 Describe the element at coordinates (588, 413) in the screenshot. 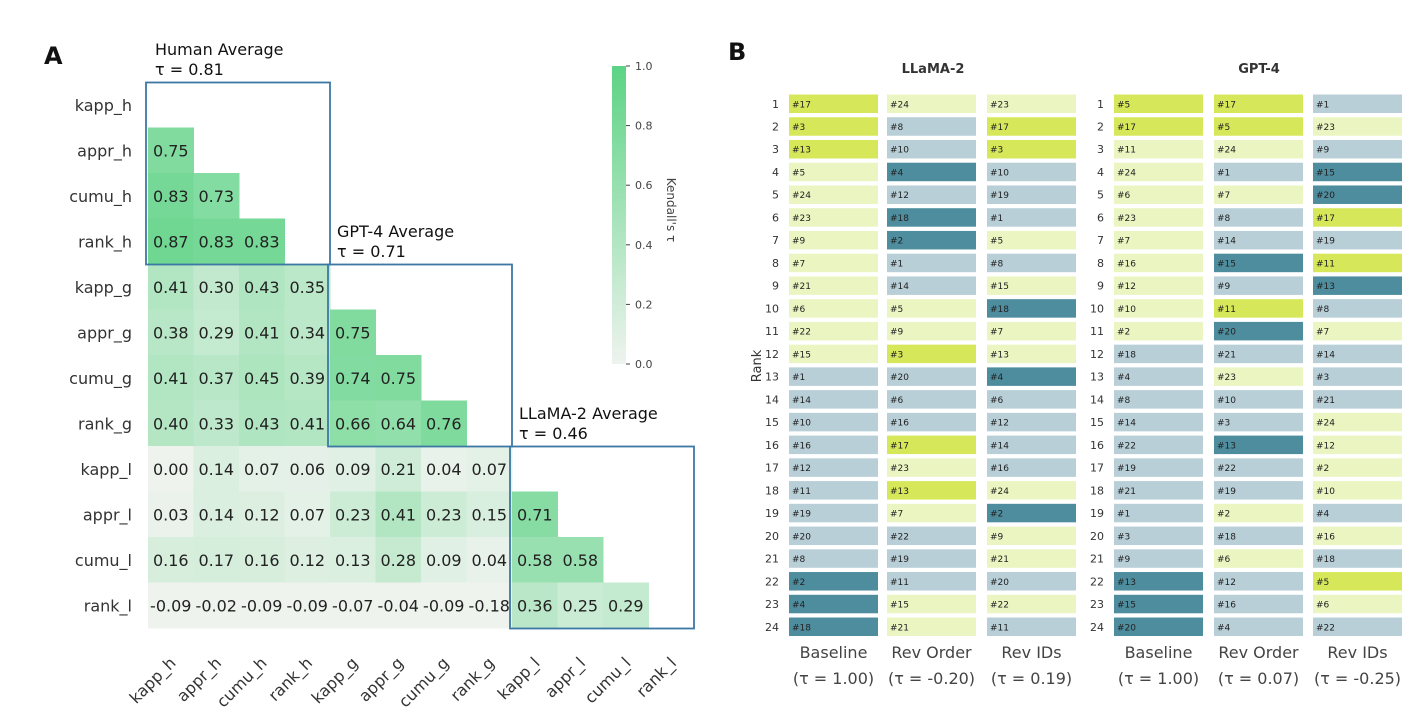

I see `group-title: LLaMA-2 Average` at that location.